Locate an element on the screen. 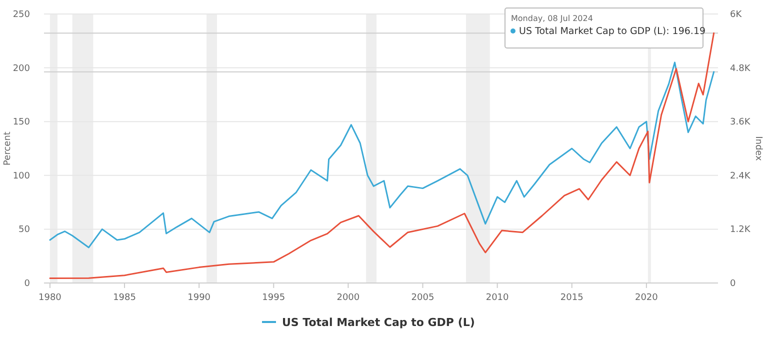  y2-tick-label: 2.4K is located at coordinates (741, 176).